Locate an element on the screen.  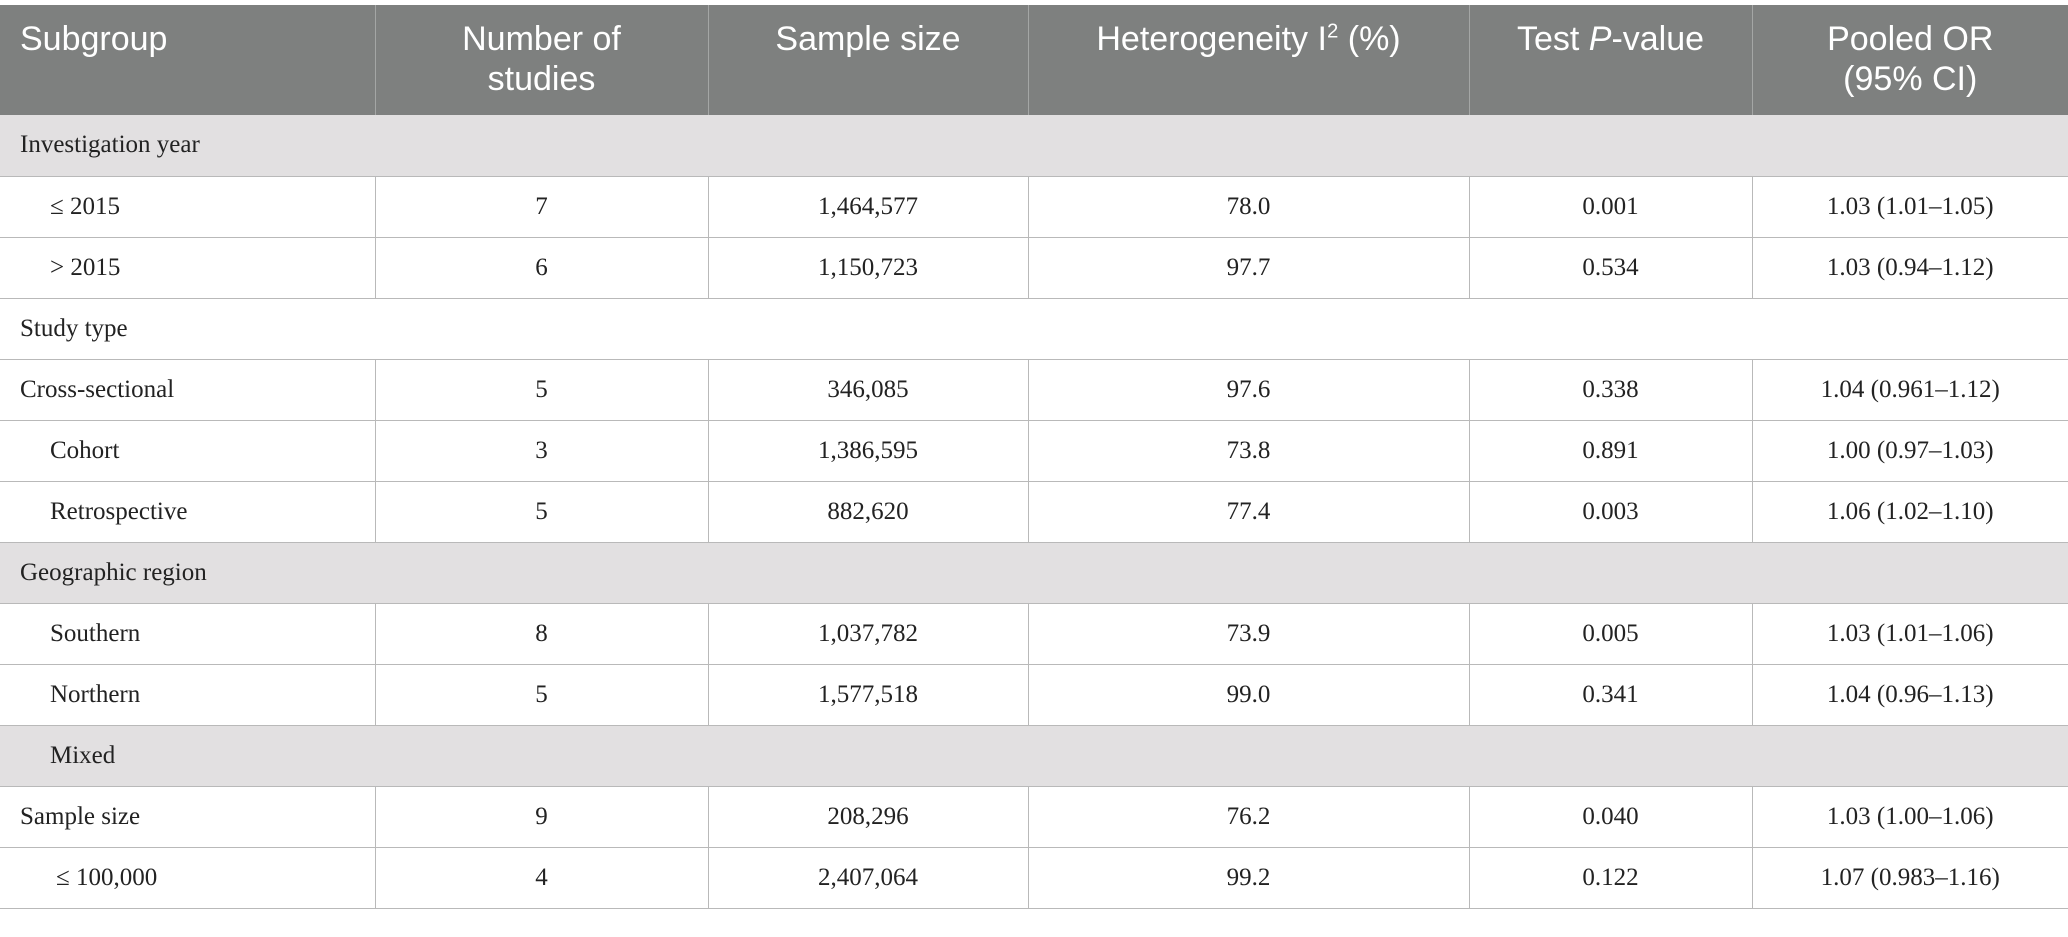
row-pooled-or: 1.03 (1.01–1.05) is located at coordinates (1910, 207).